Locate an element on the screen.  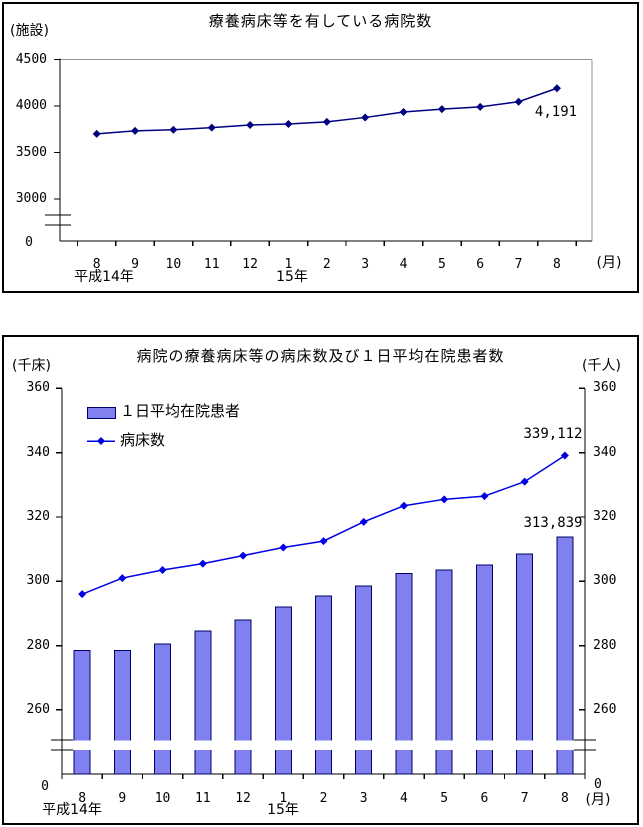
month-tick-label: 4 is located at coordinates (403, 264).